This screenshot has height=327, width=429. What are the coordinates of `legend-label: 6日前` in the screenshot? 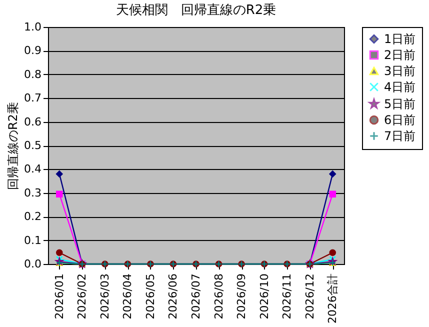 It's located at (400, 120).